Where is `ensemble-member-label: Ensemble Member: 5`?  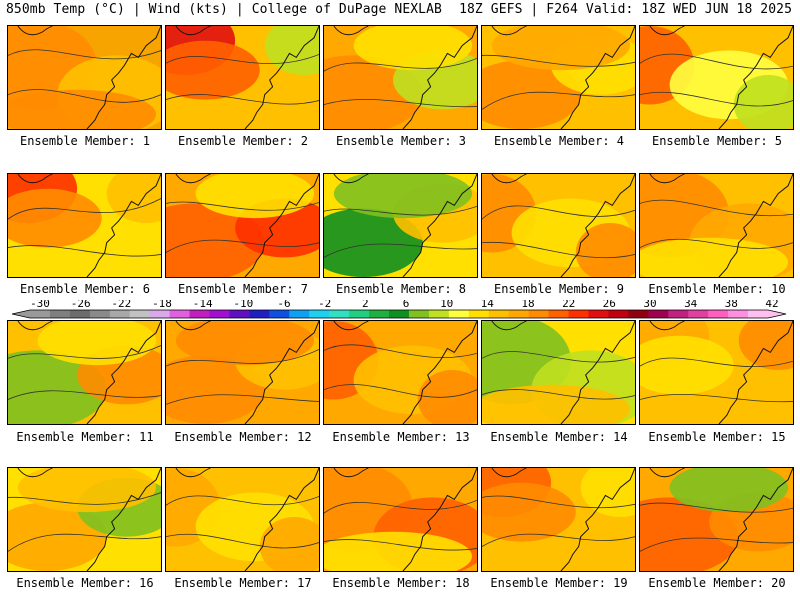
ensemble-member-label: Ensemble Member: 5 is located at coordinates (717, 141).